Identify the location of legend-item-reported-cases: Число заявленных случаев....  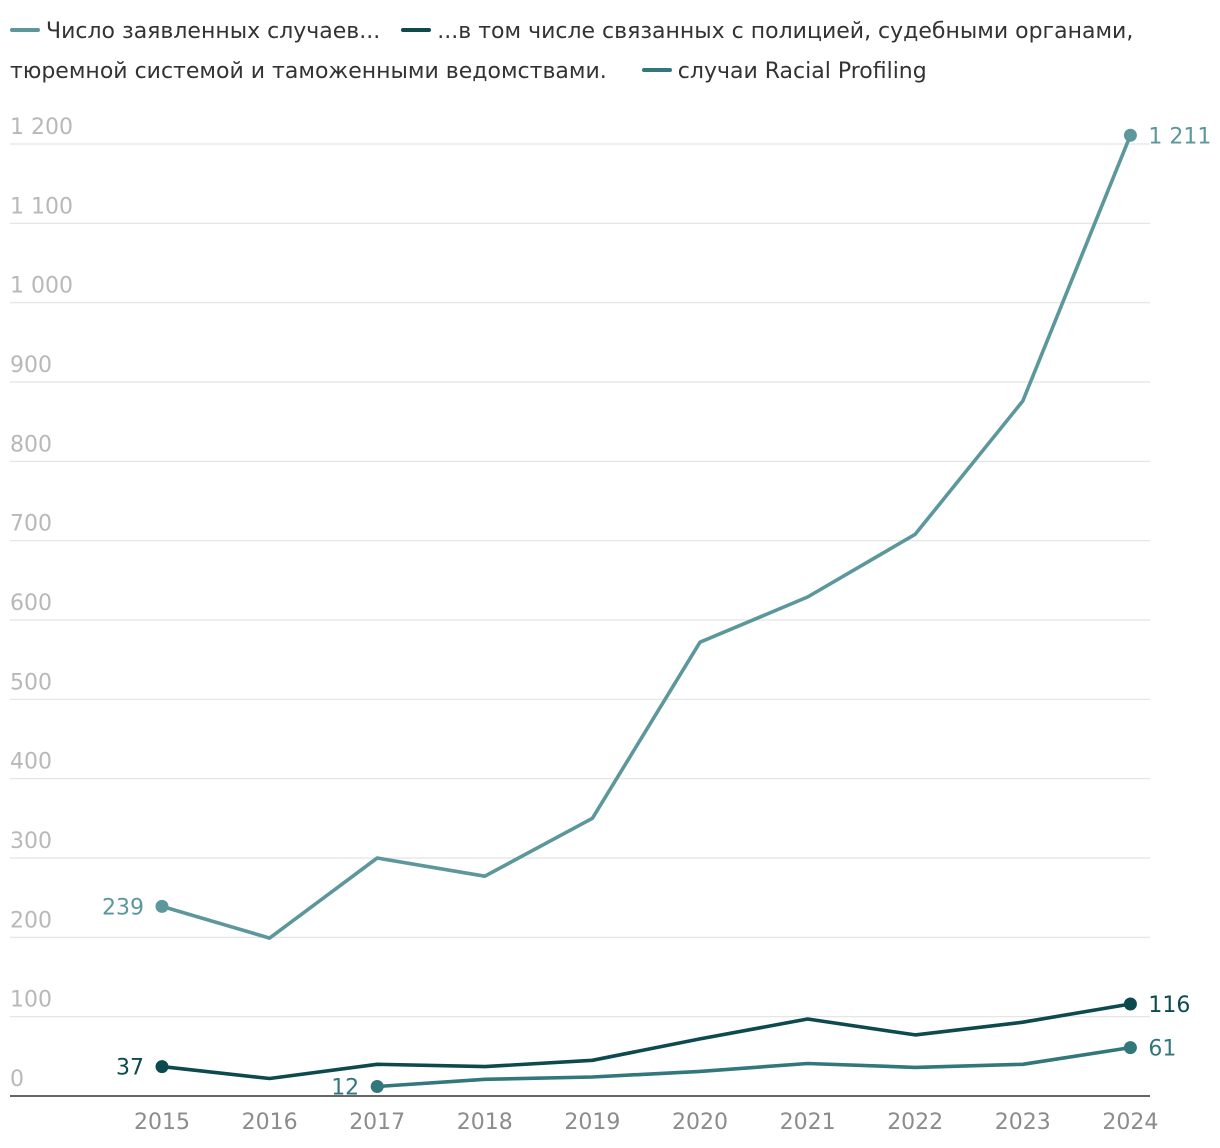
(195, 32).